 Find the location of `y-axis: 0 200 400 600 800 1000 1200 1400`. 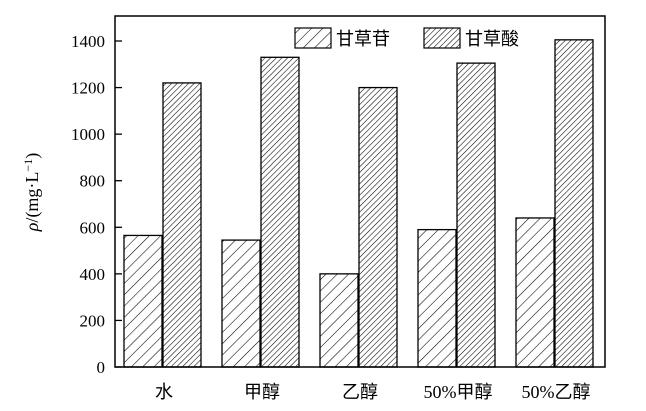

y-axis: 0 200 400 600 800 1000 1200 1400 is located at coordinates (96, 204).